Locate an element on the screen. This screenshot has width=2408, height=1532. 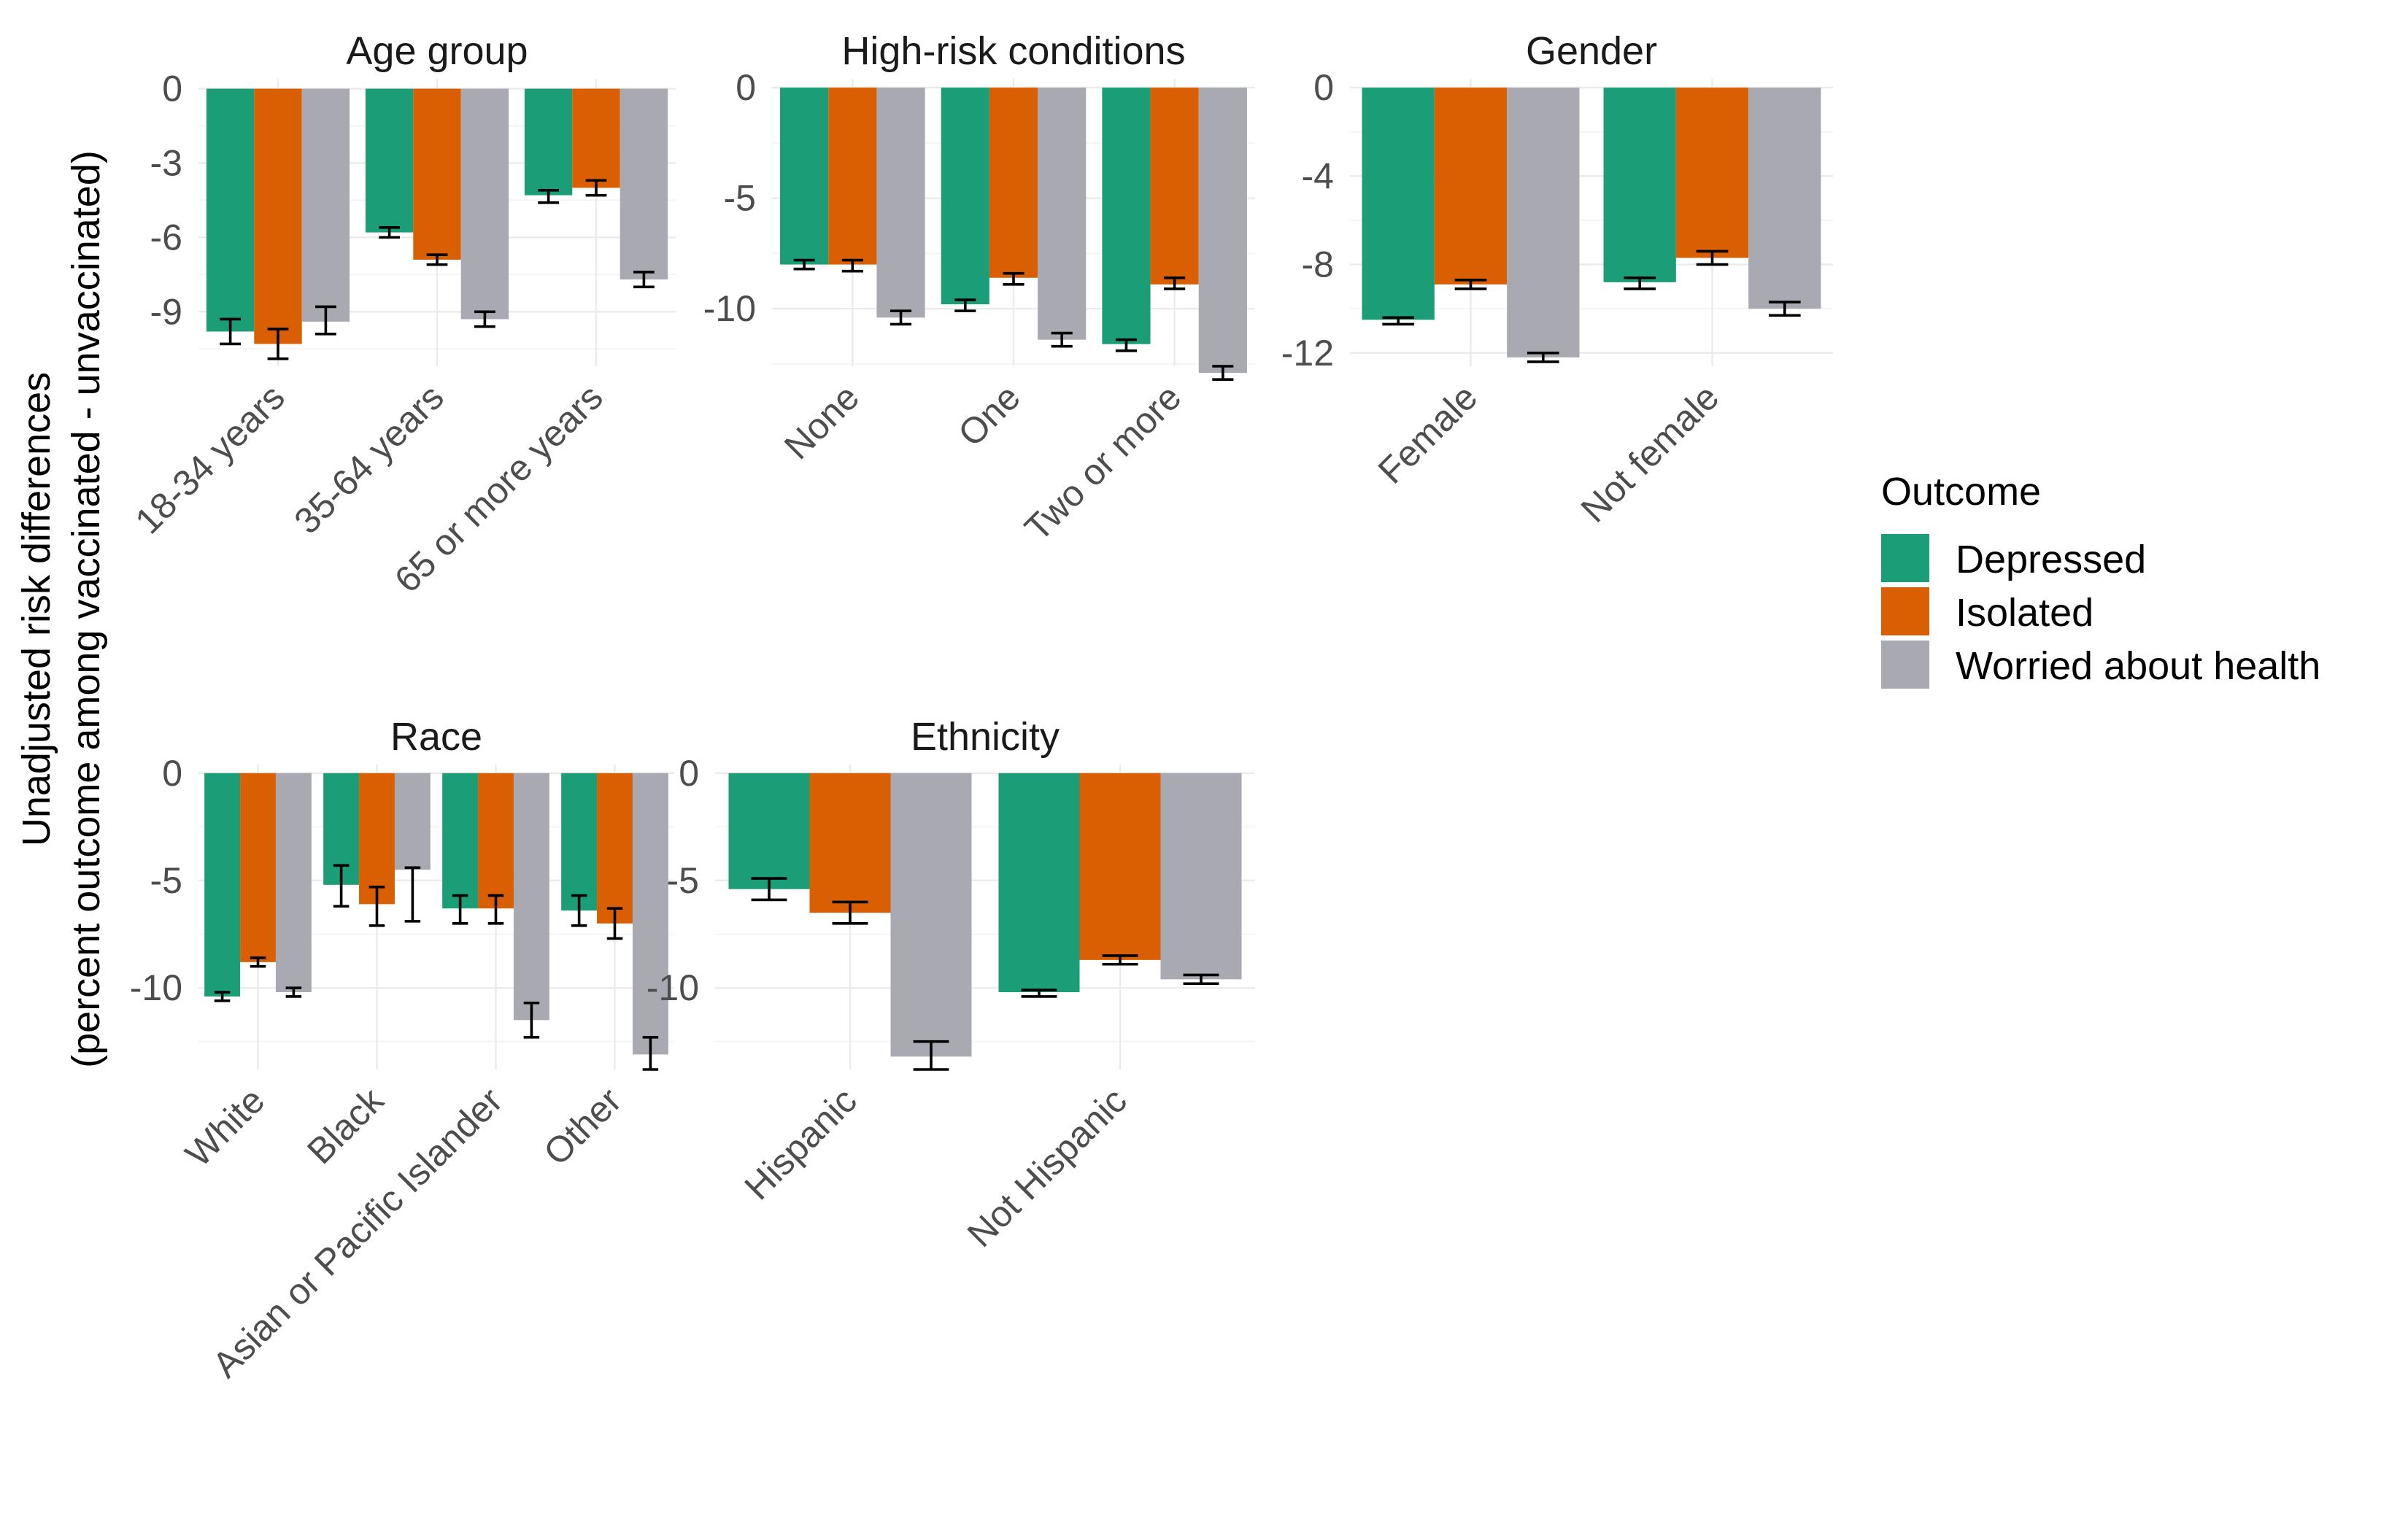
bar-gender-female-isolated is located at coordinates (1471, 187).